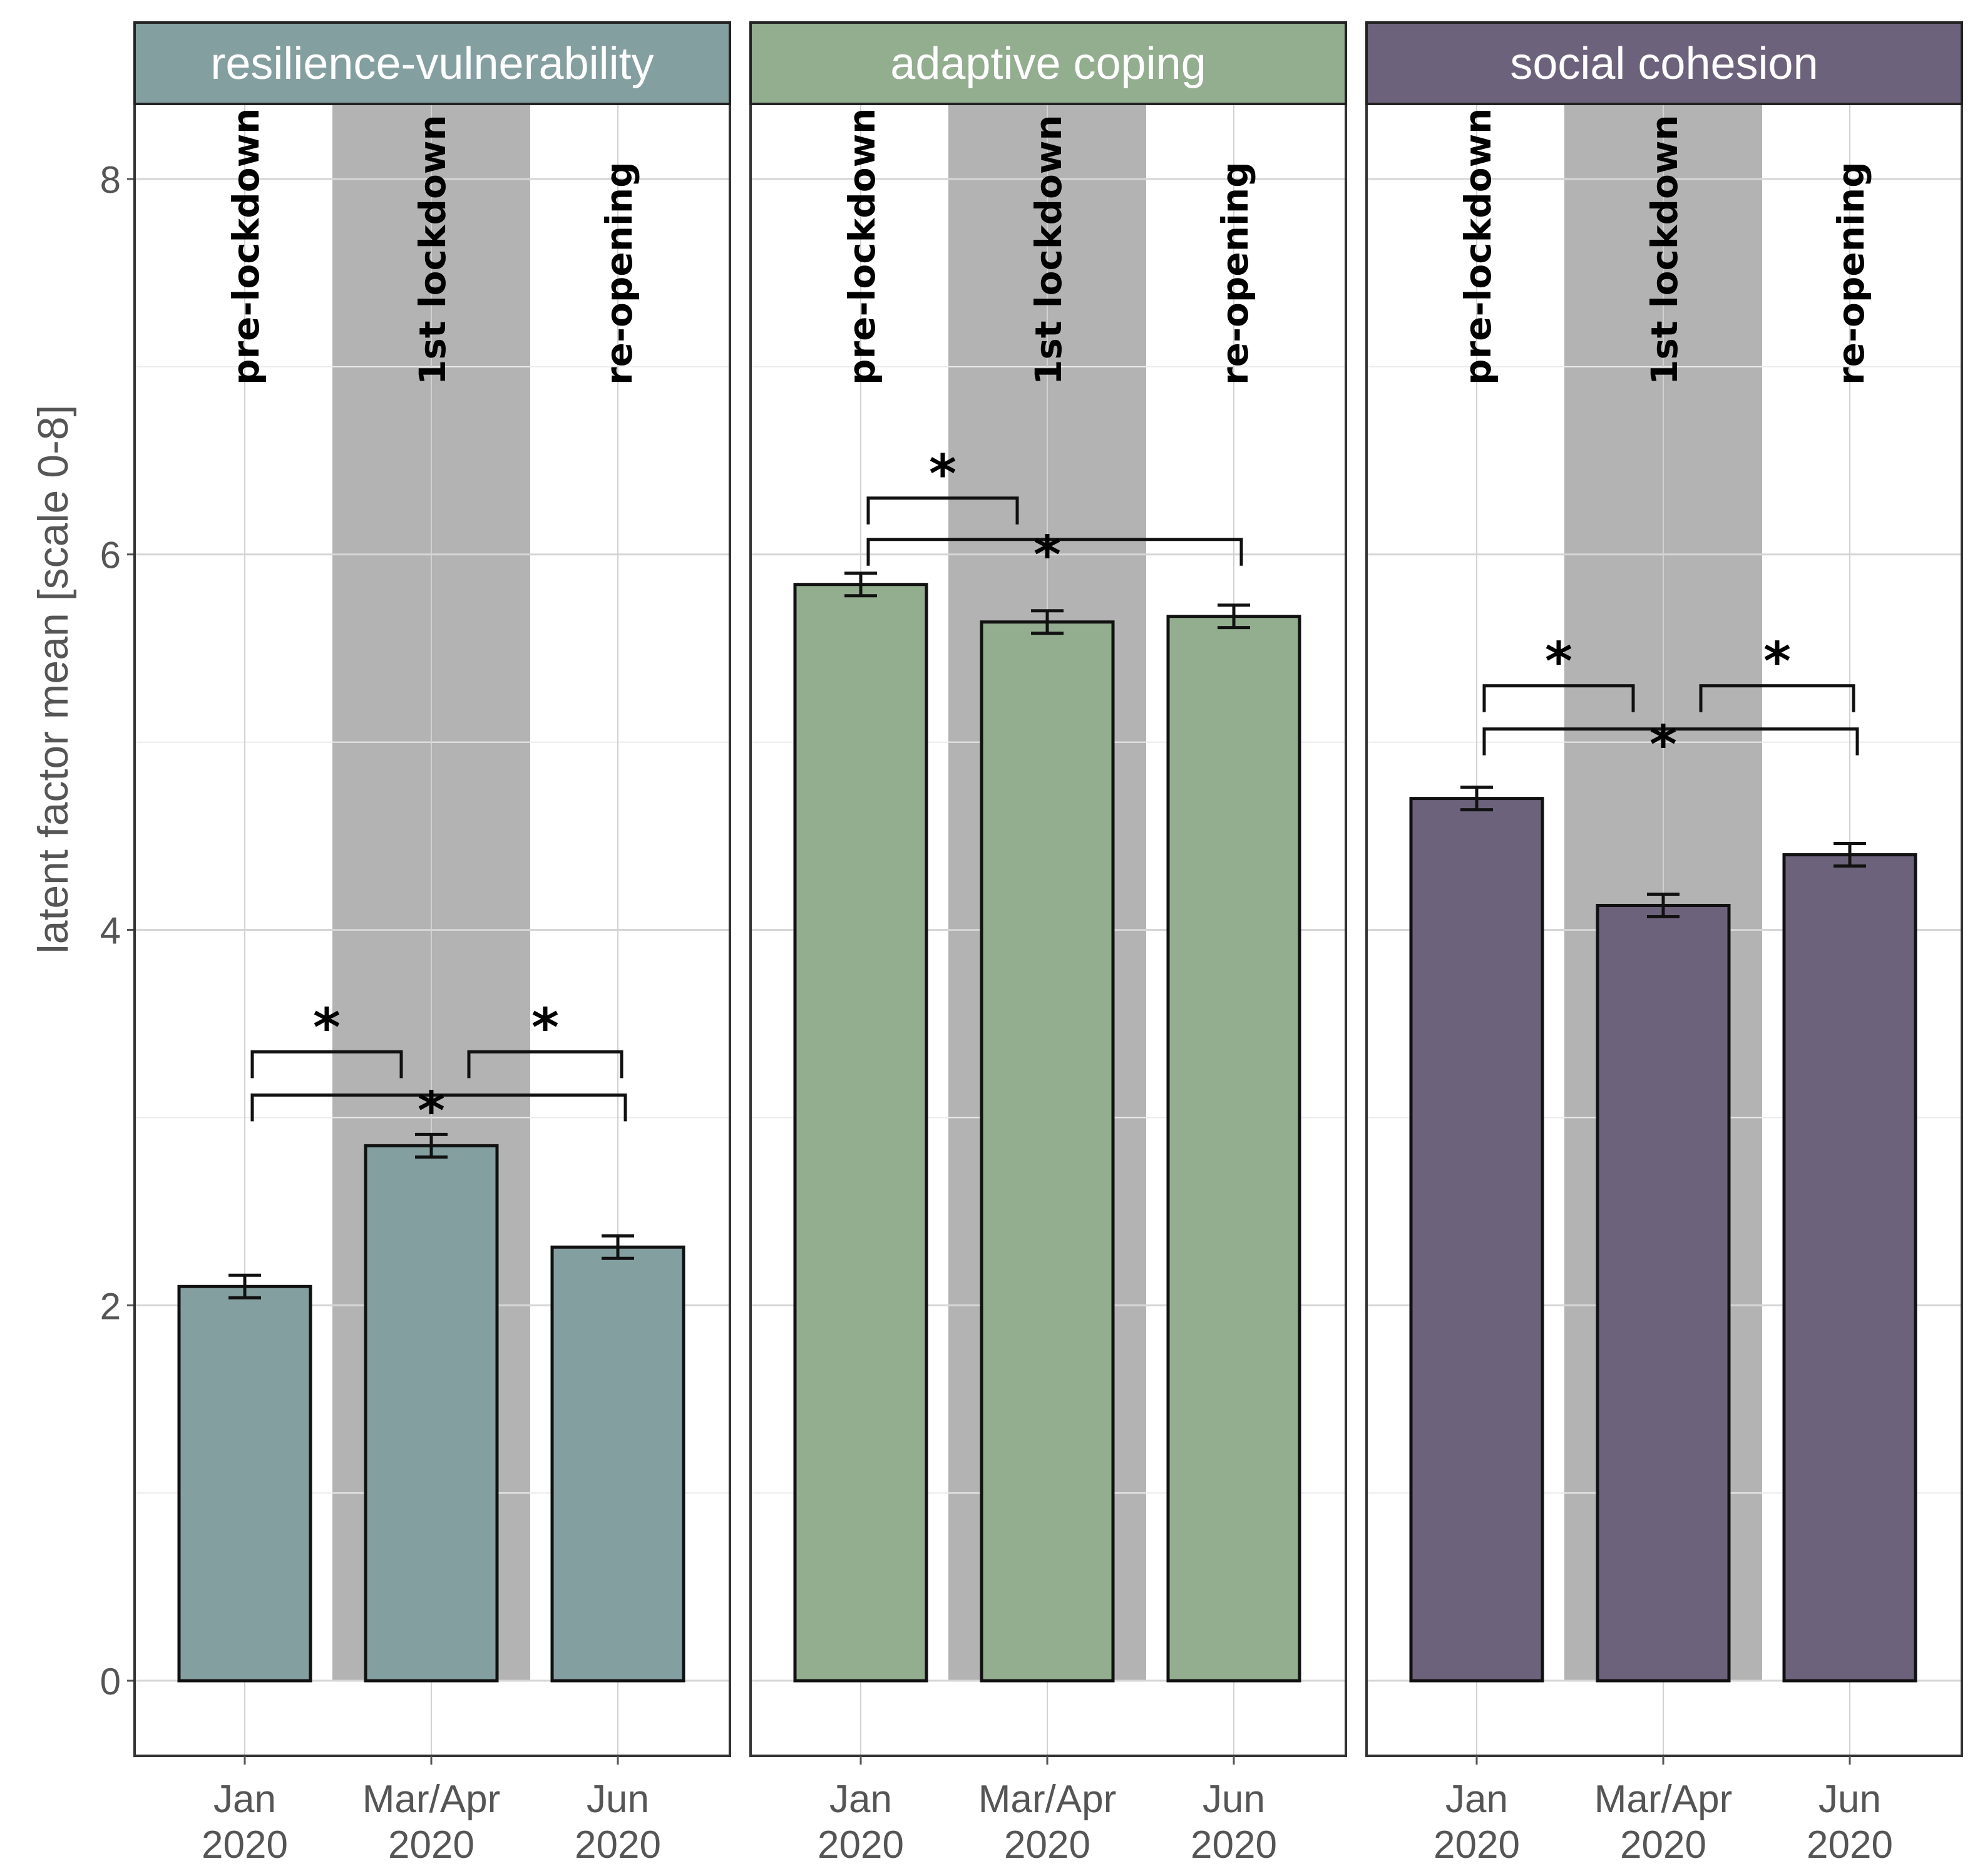 The height and width of the screenshot is (1876, 1985). What do you see at coordinates (110, 180) in the screenshot?
I see `y-tick-label: 8` at bounding box center [110, 180].